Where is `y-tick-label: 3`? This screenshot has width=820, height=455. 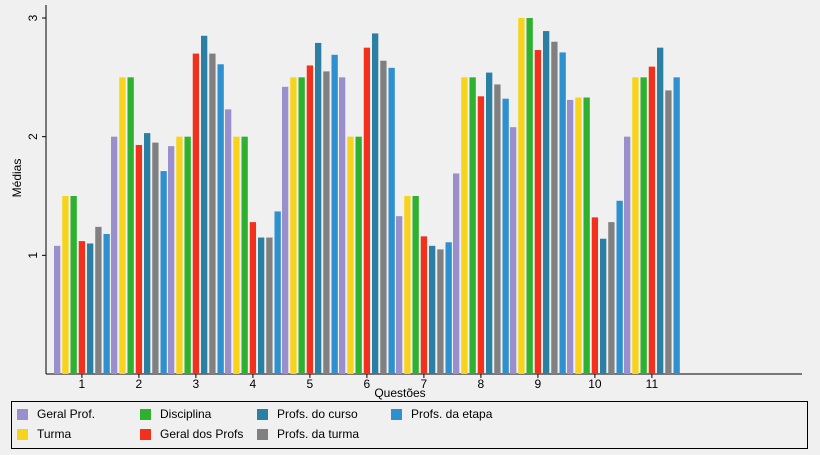 y-tick-label: 3 is located at coordinates (33, 17).